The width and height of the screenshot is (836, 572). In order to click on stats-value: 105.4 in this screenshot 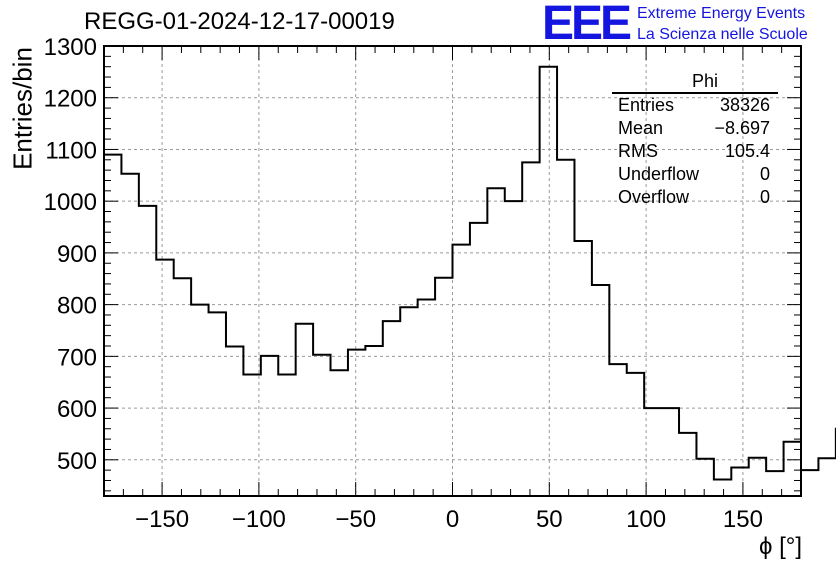, I will do `click(747, 151)`.